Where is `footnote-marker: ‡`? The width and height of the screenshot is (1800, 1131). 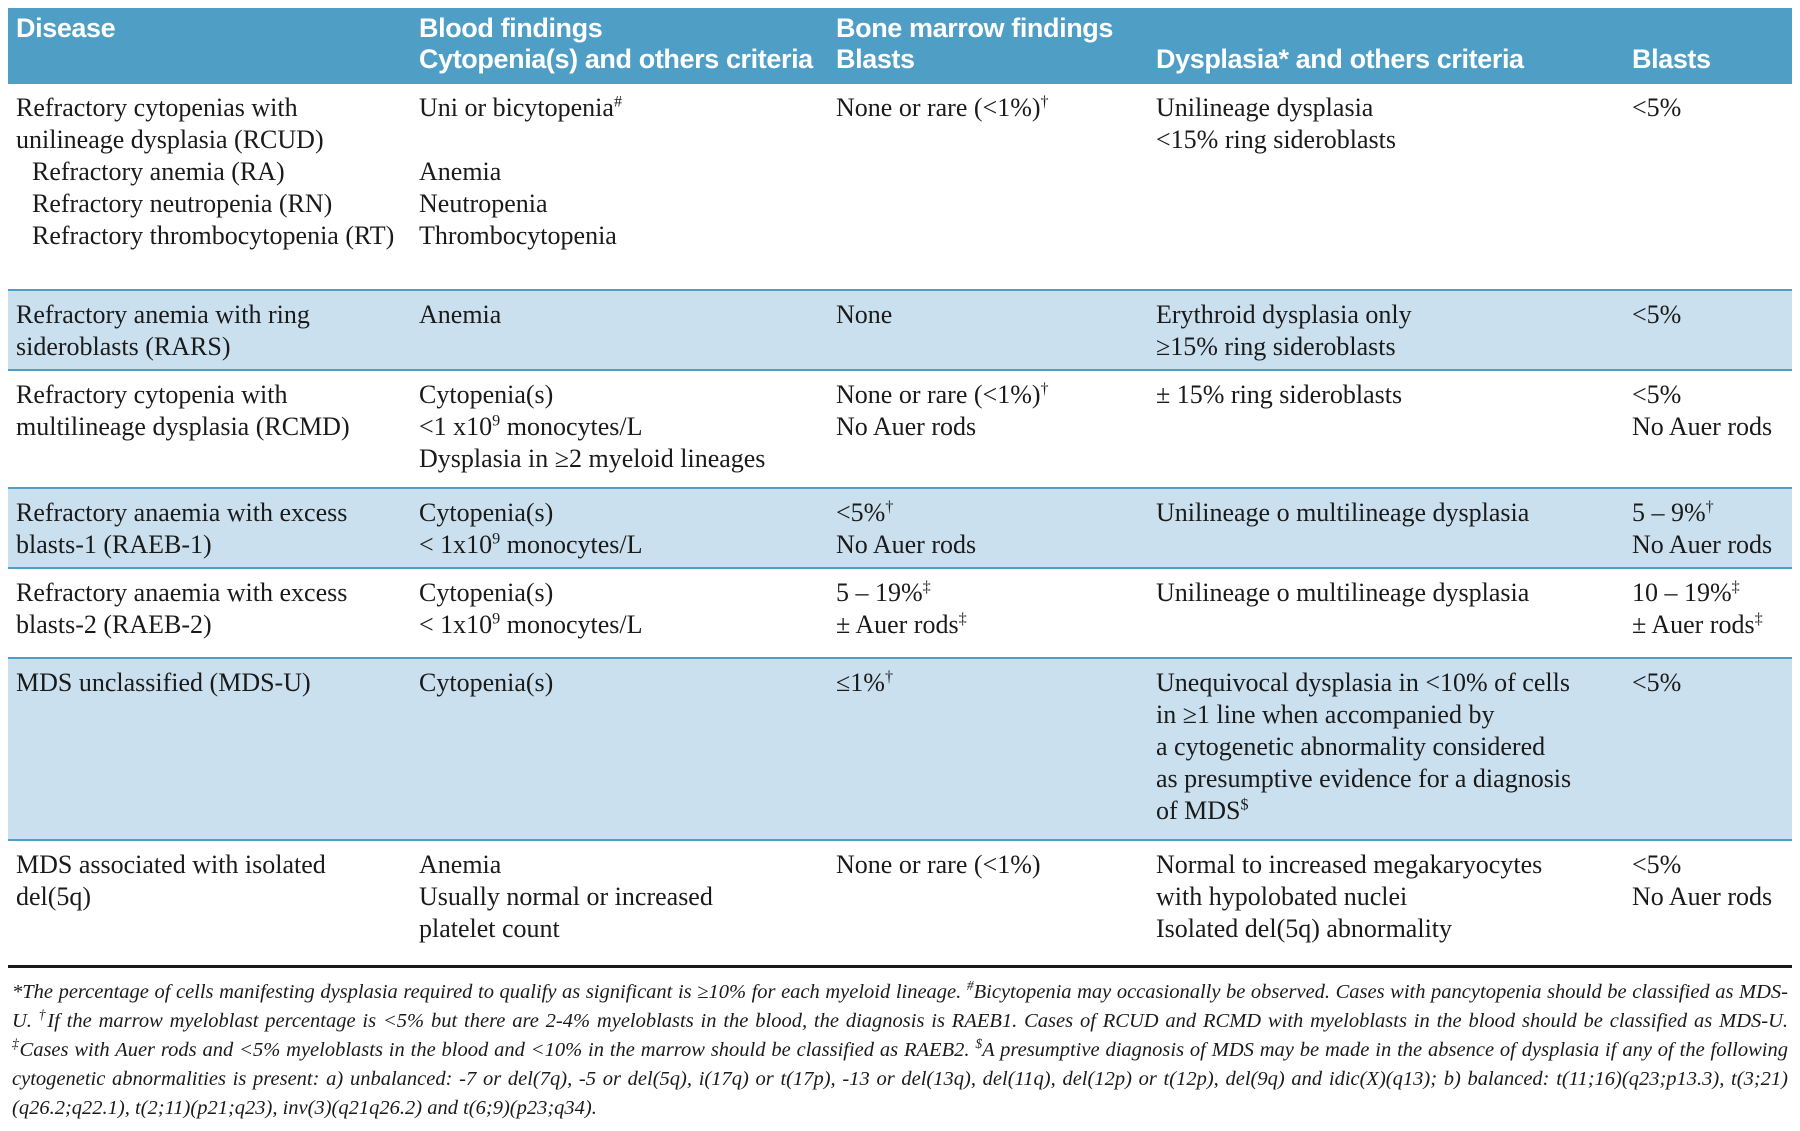
footnote-marker: ‡ is located at coordinates (16, 1044).